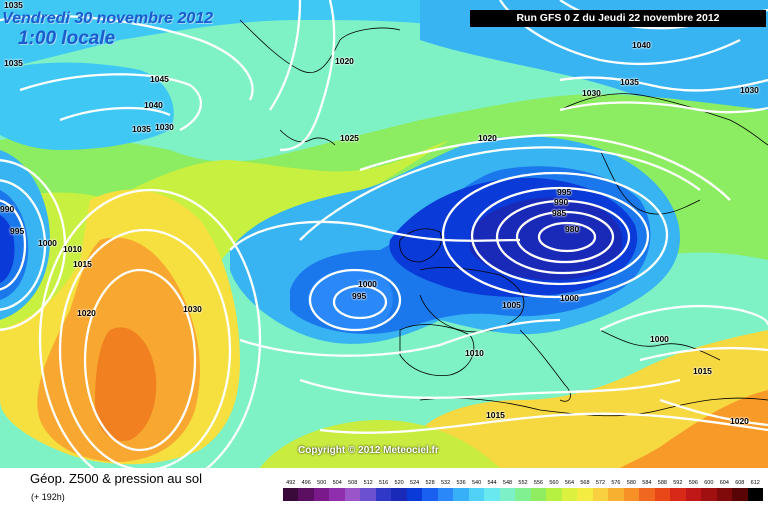  I want to click on france-coast, so click(472, 300).